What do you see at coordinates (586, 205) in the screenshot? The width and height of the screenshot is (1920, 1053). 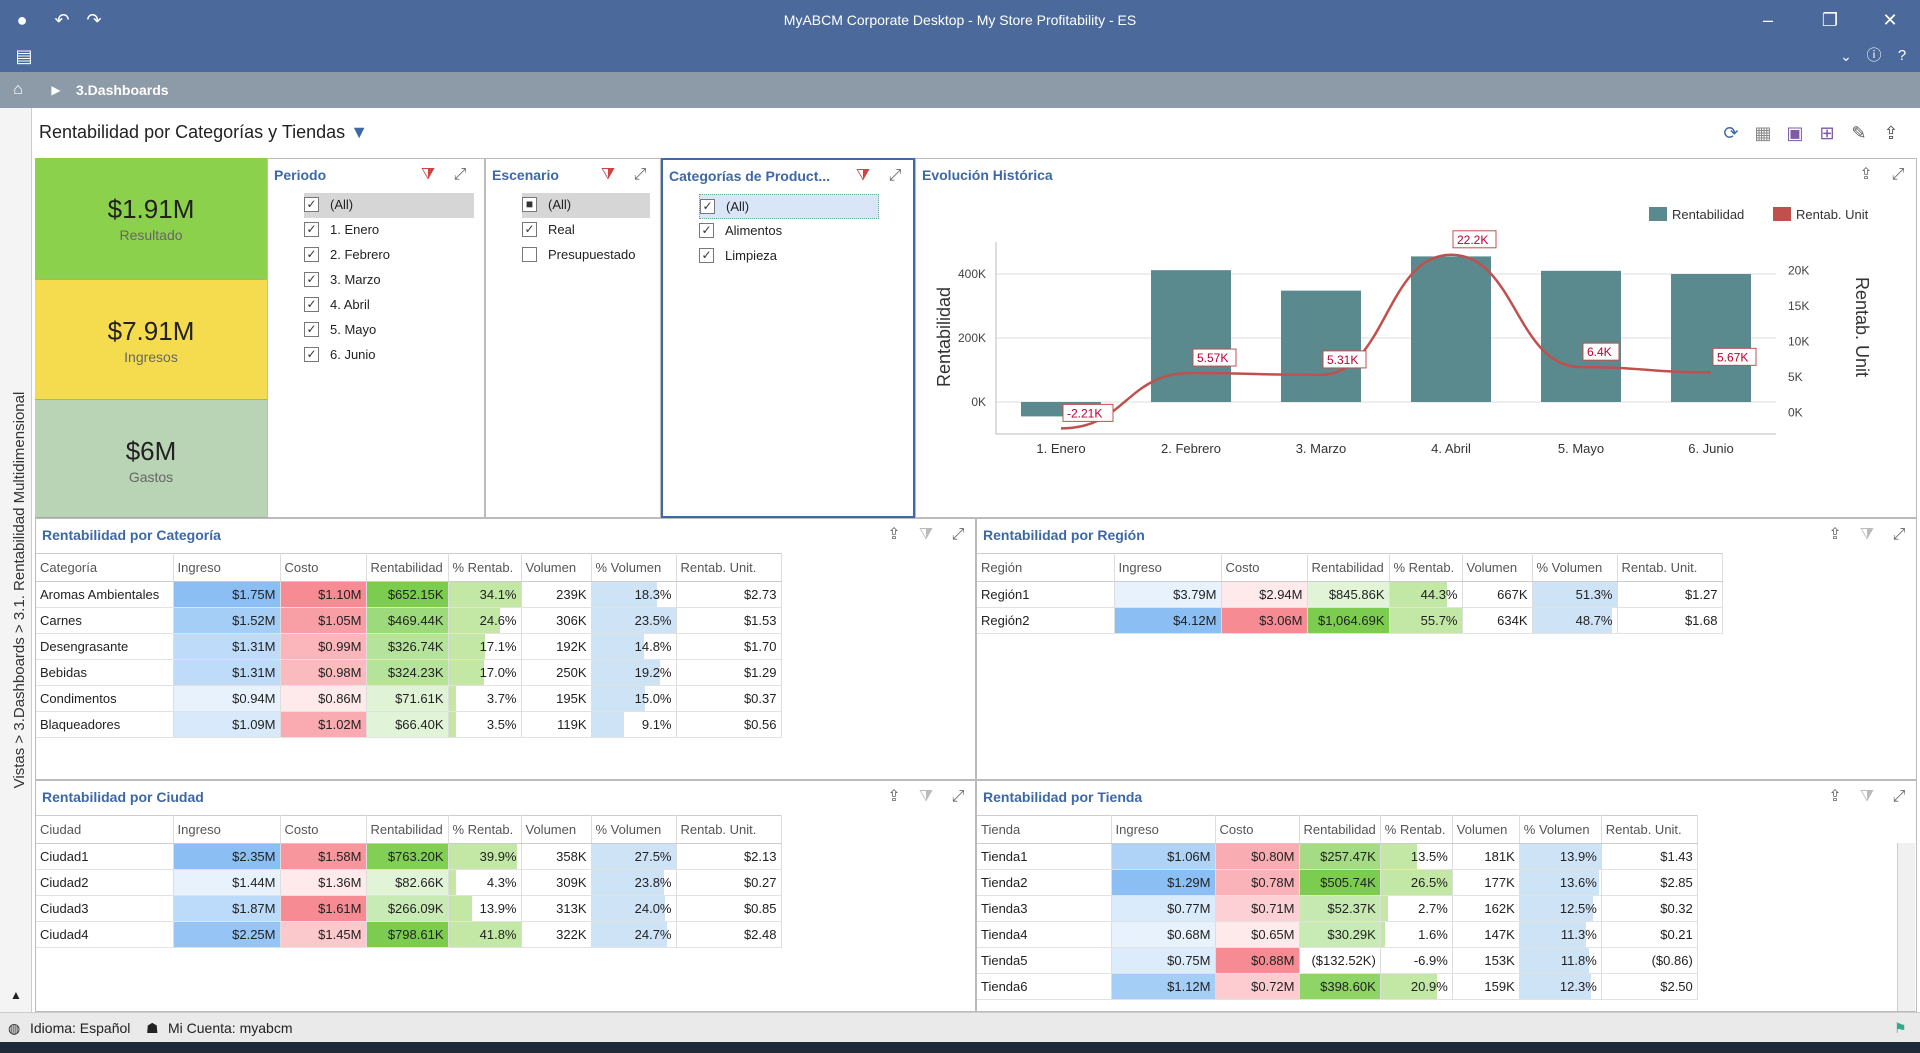 I see `escenario-item: ■ (All)` at bounding box center [586, 205].